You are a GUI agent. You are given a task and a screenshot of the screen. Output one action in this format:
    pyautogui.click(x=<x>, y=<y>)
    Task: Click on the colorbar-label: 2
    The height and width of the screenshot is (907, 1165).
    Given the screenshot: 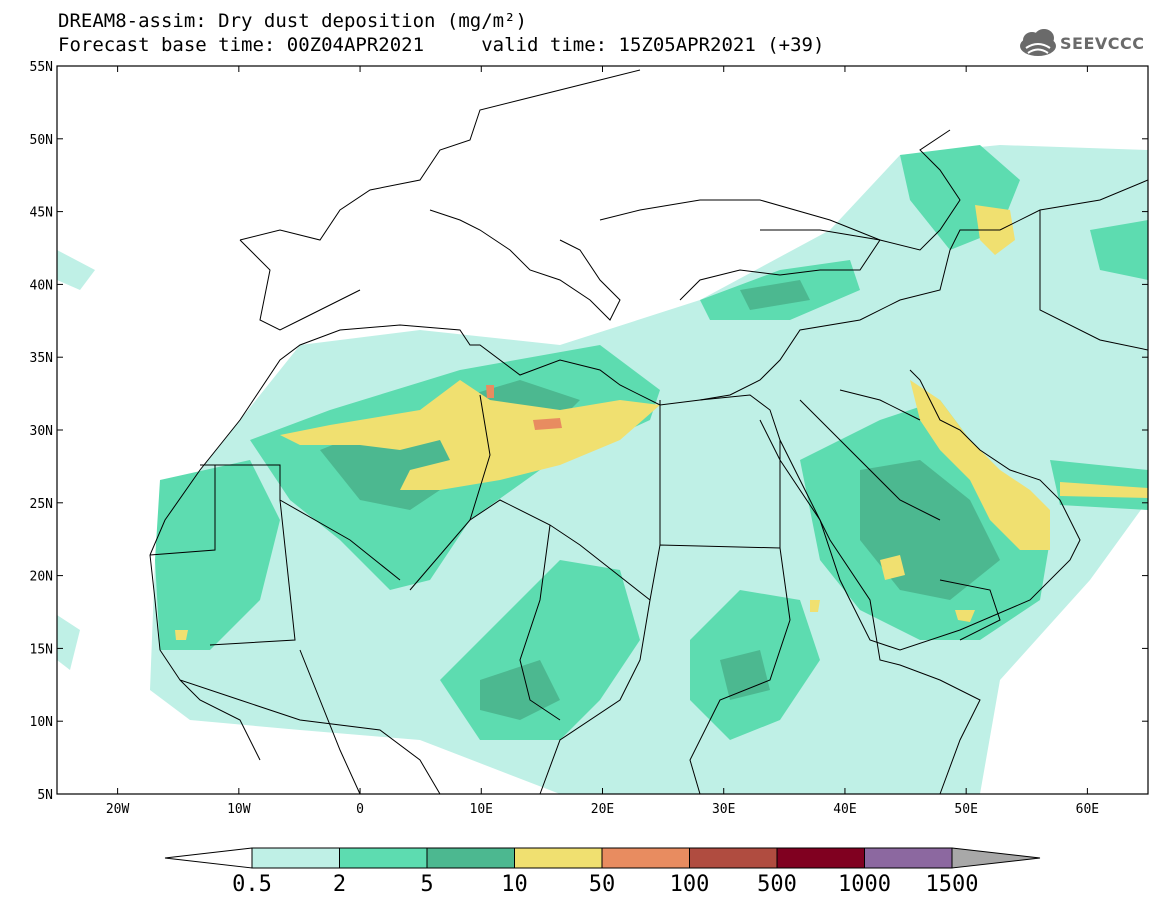 What is the action you would take?
    pyautogui.click(x=339, y=884)
    